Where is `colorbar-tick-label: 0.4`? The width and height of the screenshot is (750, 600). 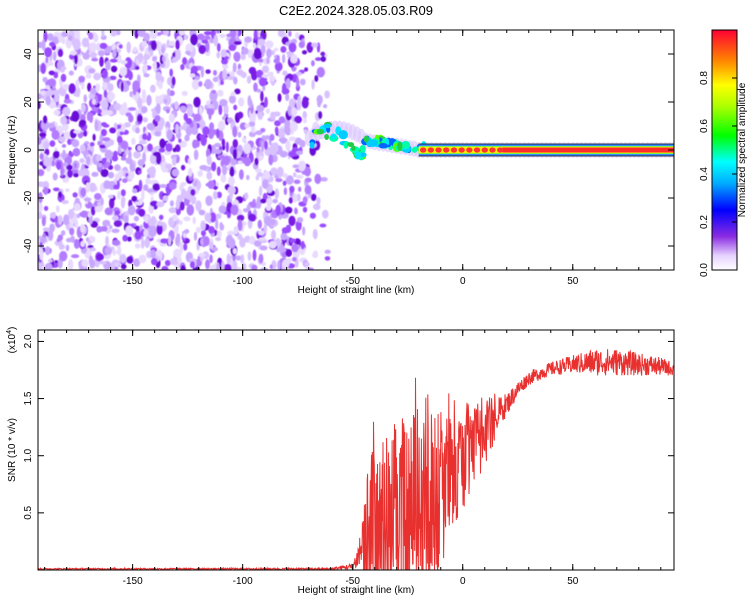
colorbar-tick-label: 0.4 is located at coordinates (704, 174).